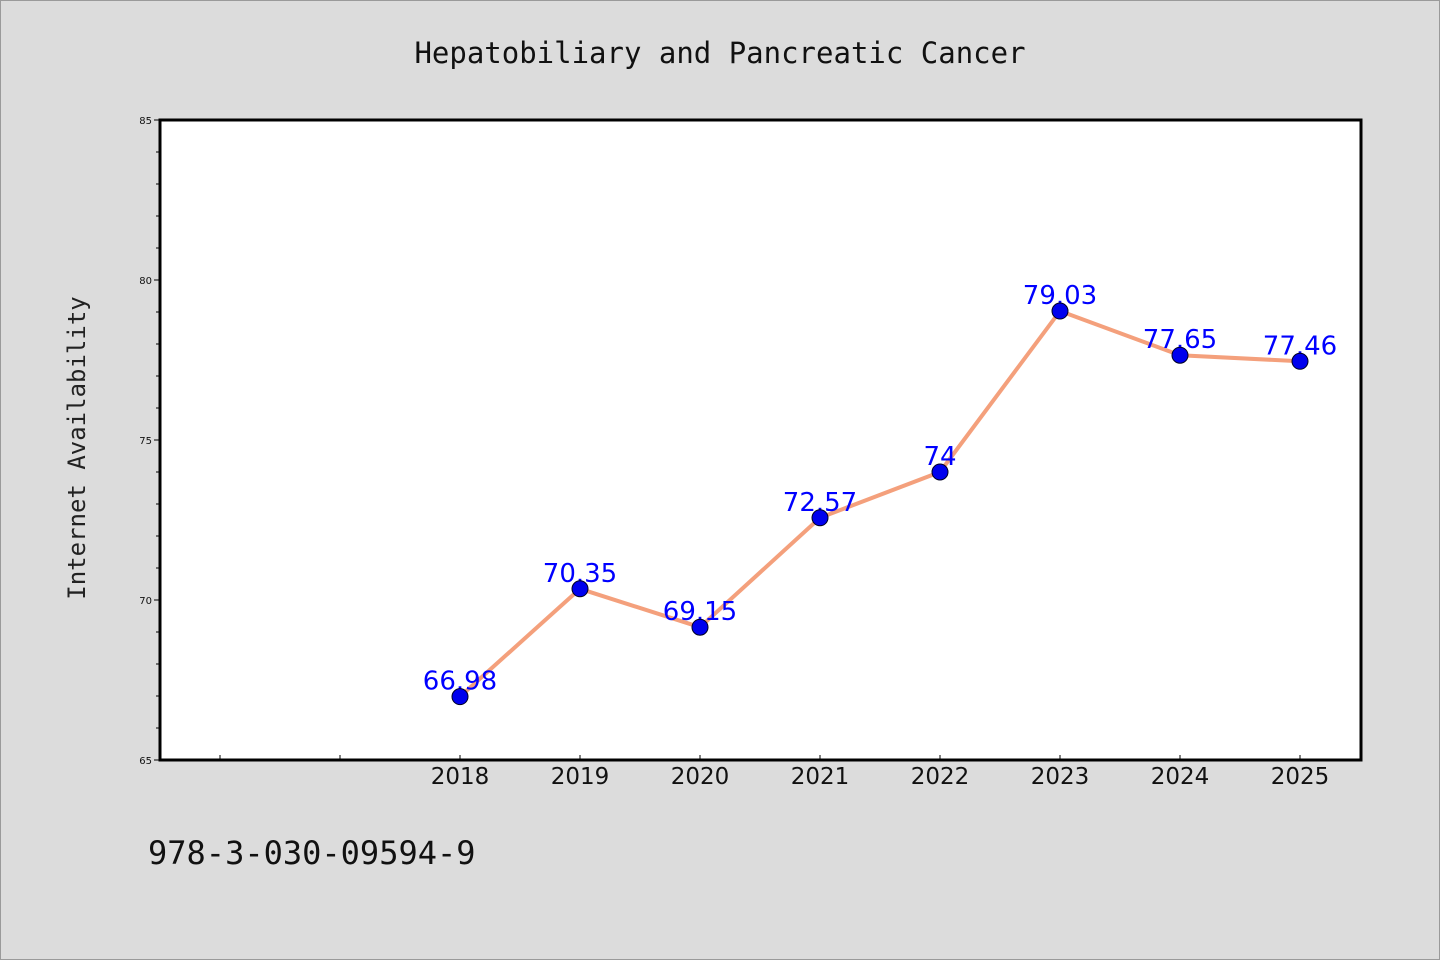  I want to click on y-axis-ticks: 65 70 75 80 85, so click(149, 441).